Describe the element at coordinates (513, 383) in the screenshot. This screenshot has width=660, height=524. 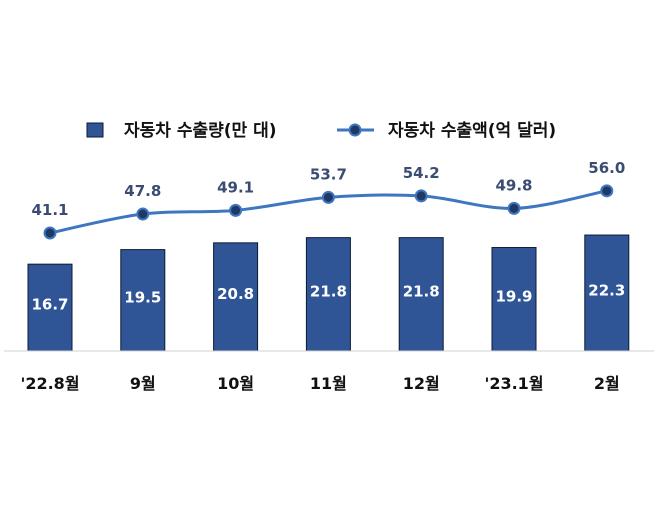
I see `x-tick-label: '23.1월` at that location.